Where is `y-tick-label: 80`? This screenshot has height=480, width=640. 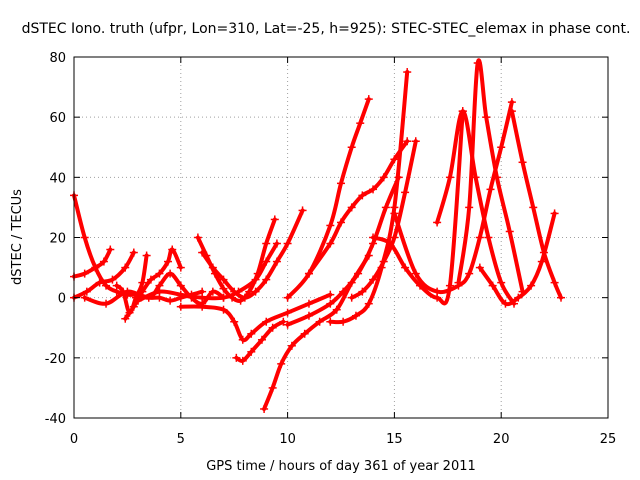 y-tick-label: 80 is located at coordinates (57, 58).